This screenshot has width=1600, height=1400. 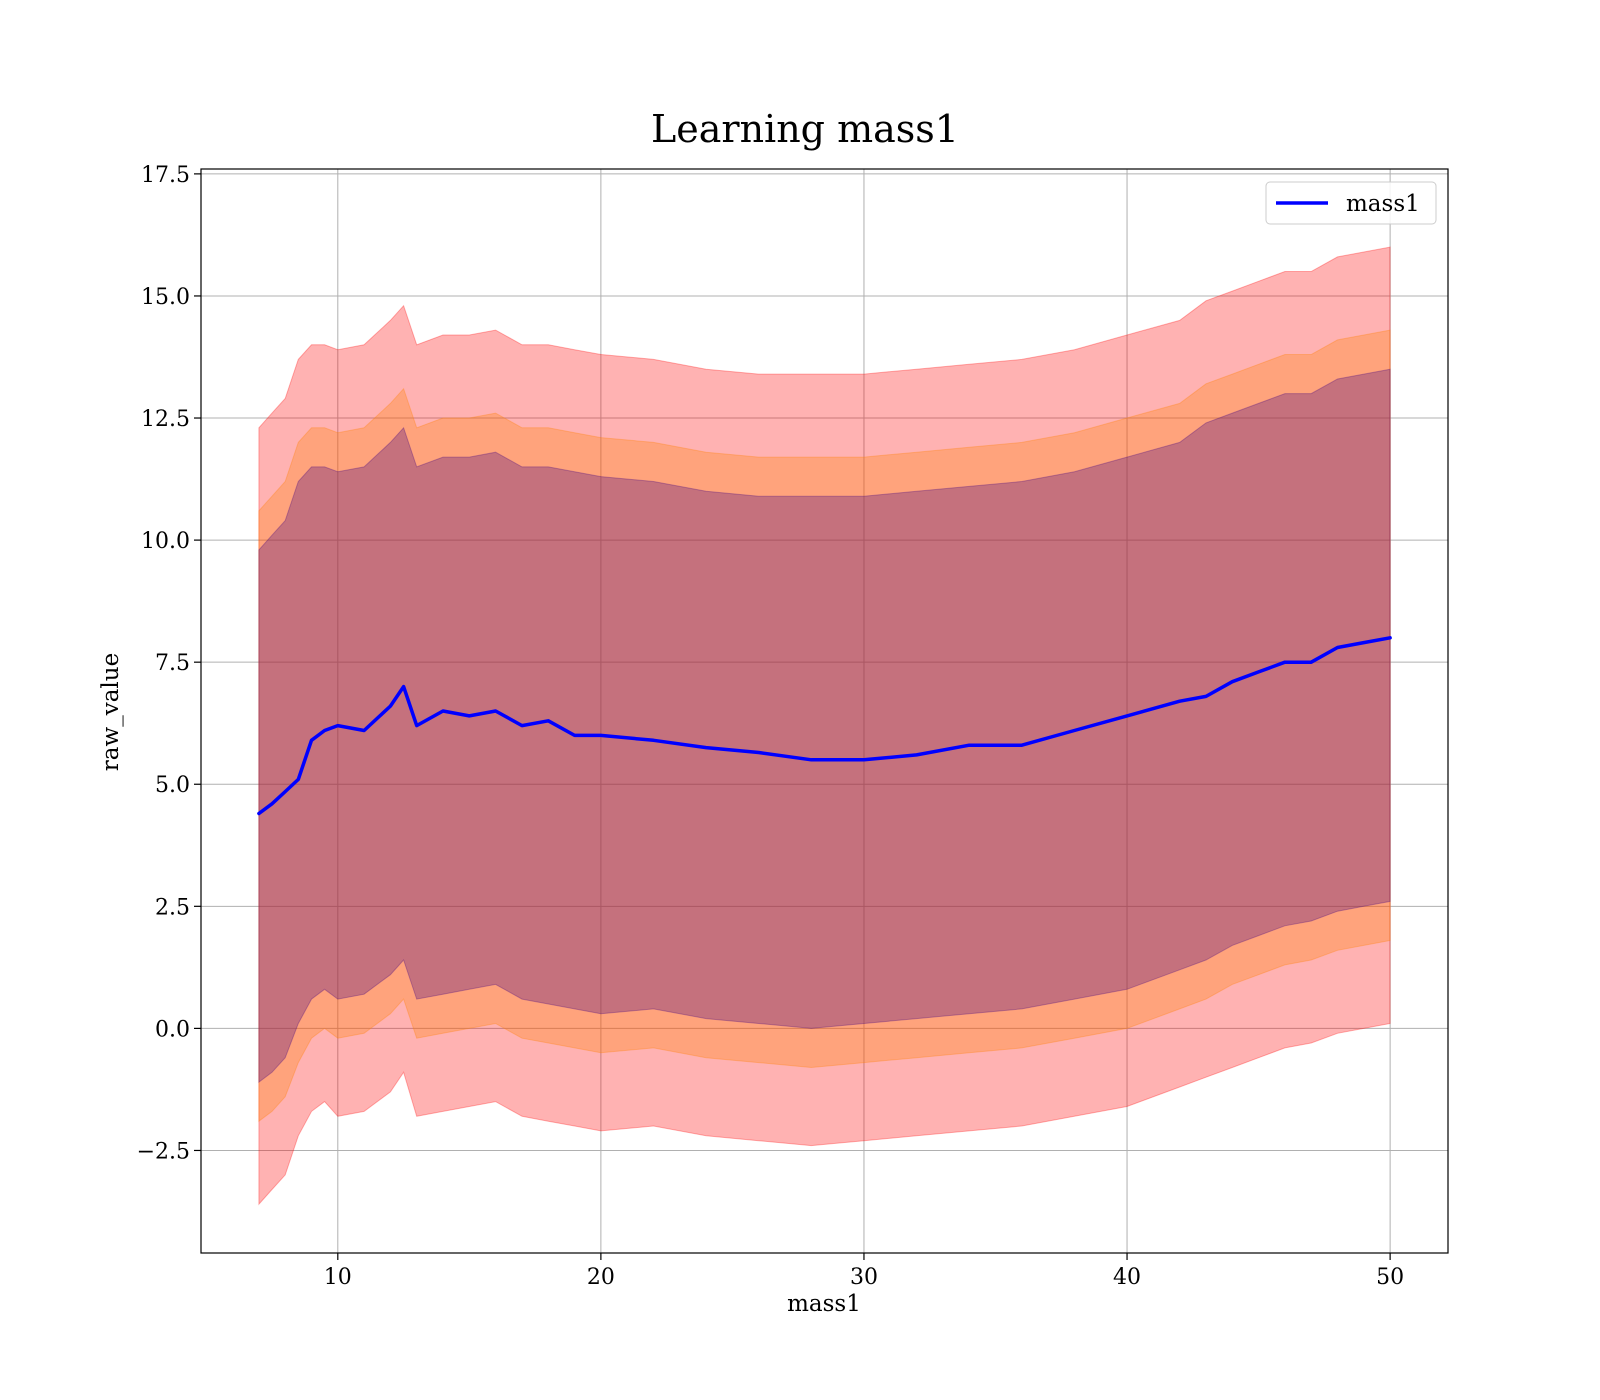 What do you see at coordinates (824, 1304) in the screenshot?
I see `x-axis-label: mass1` at bounding box center [824, 1304].